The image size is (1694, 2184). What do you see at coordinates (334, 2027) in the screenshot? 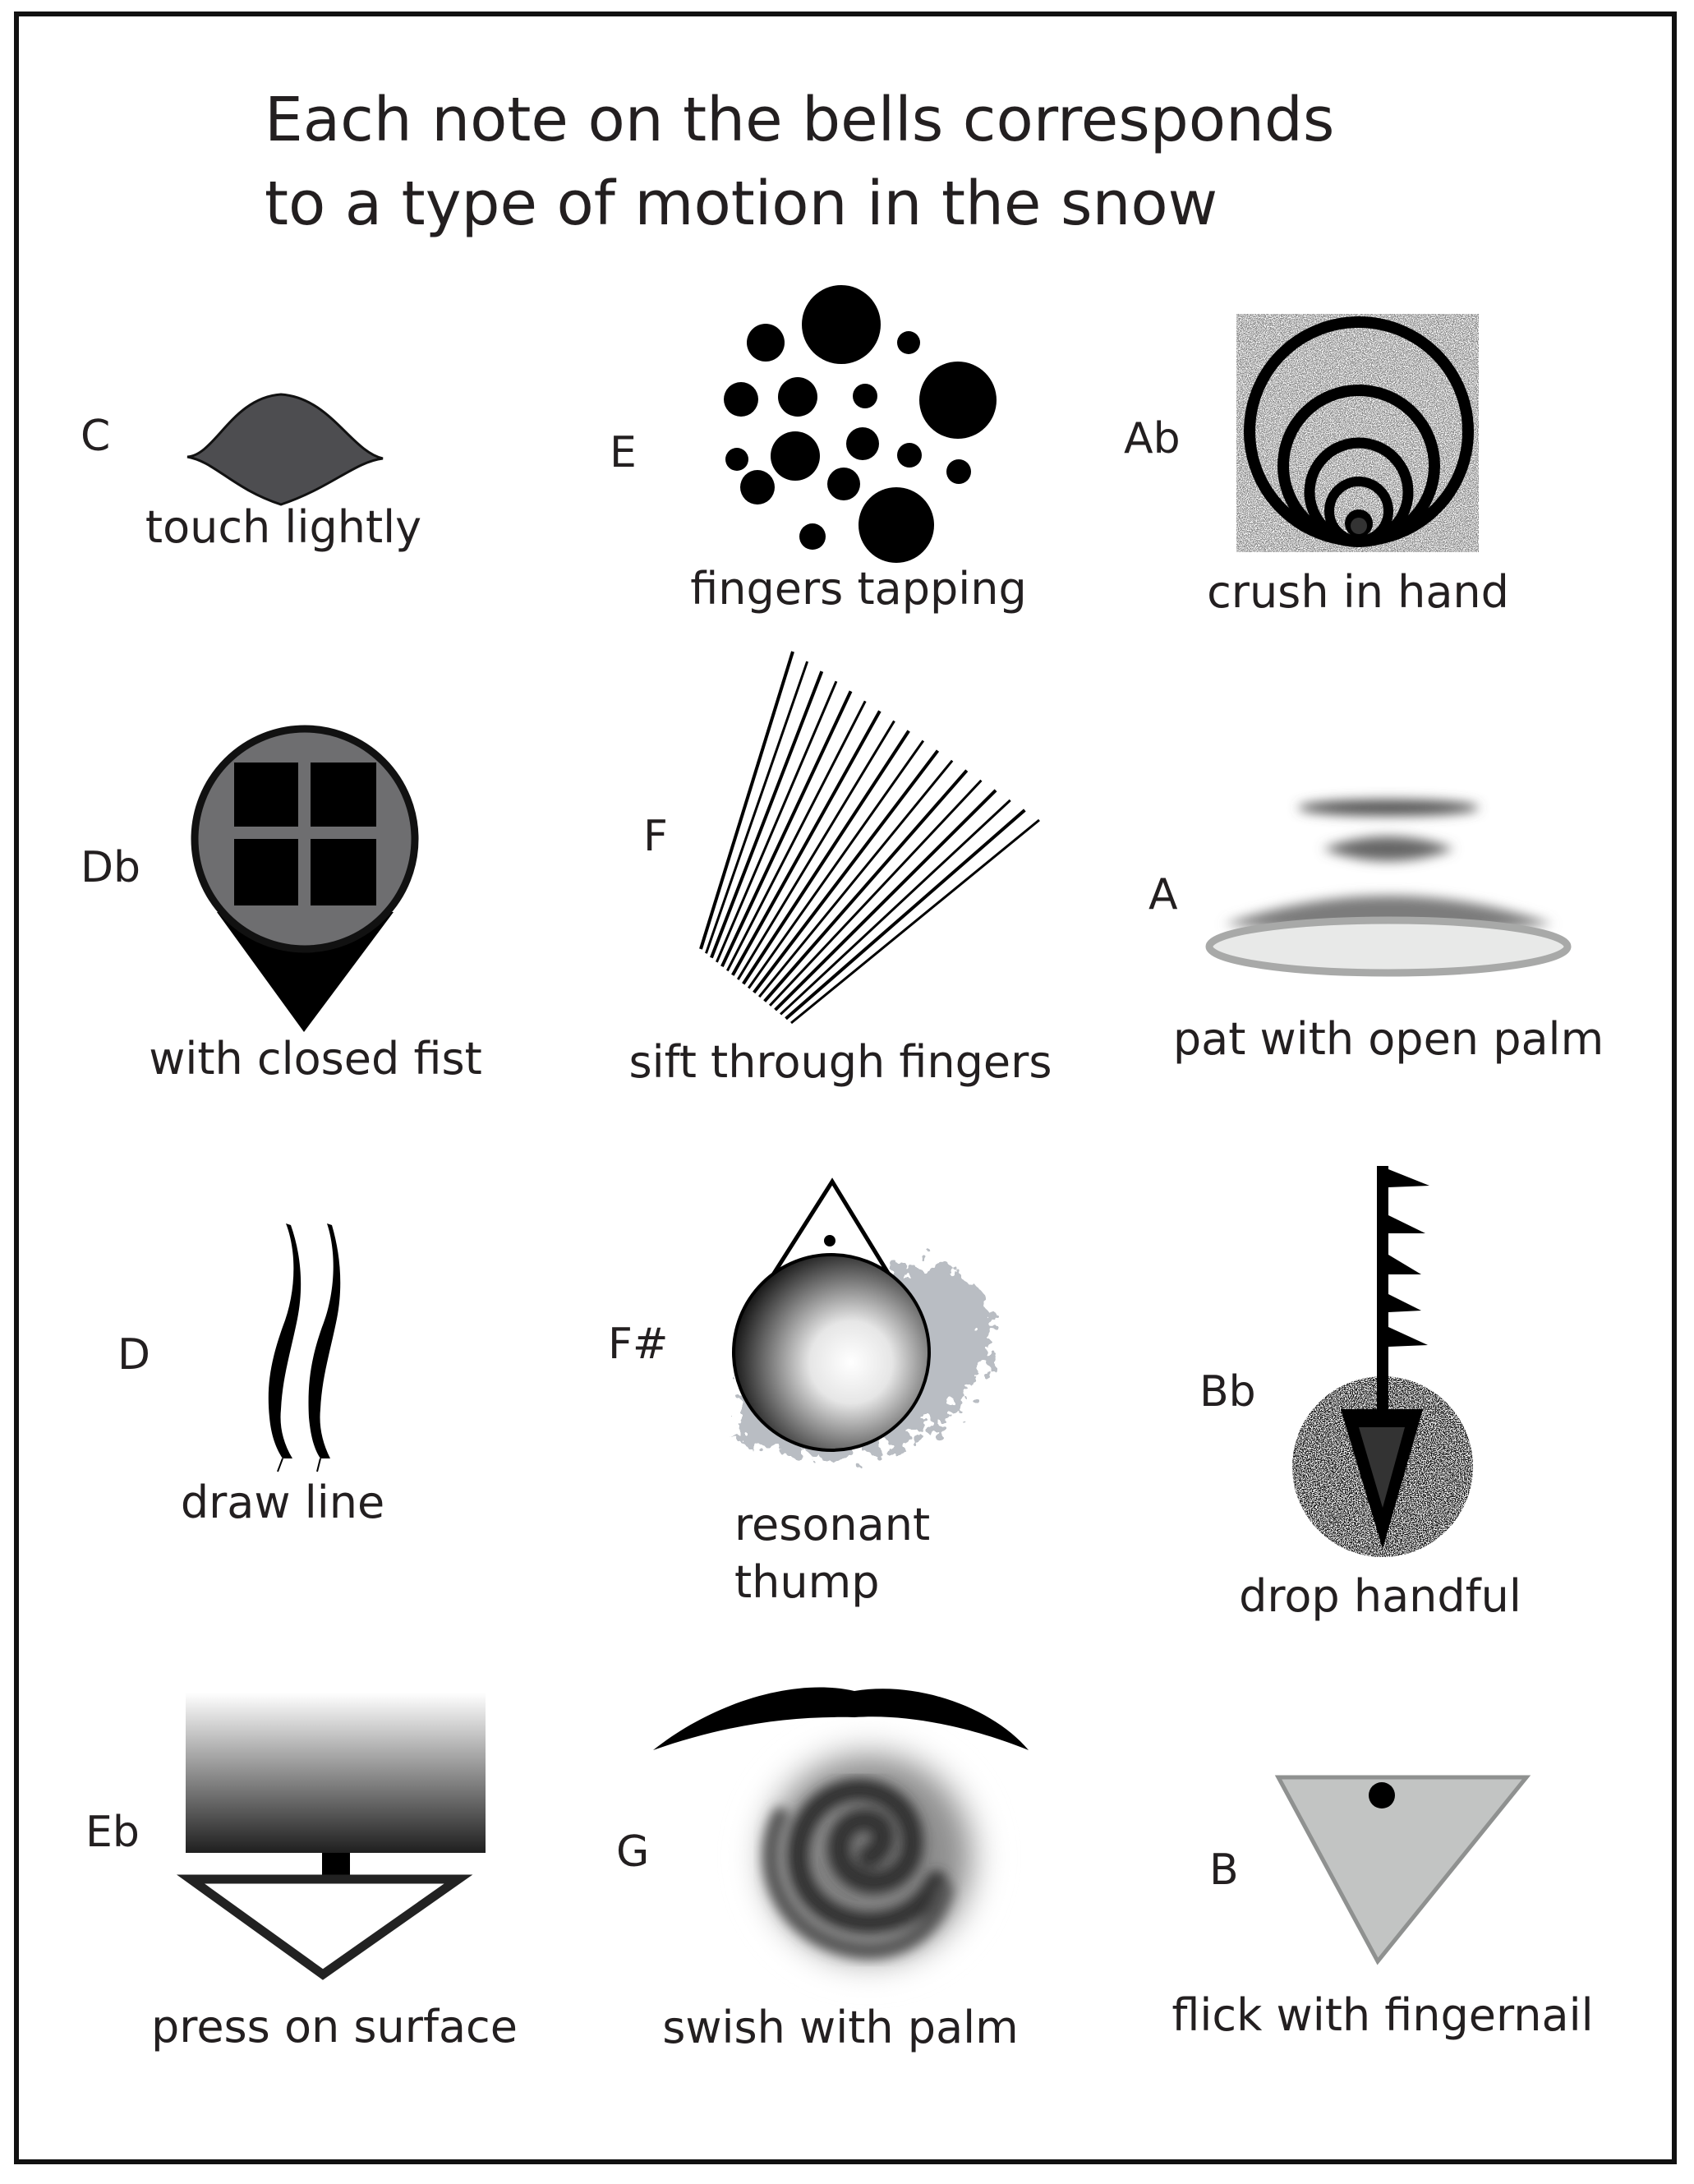
I see `motion-caption: press on surface` at bounding box center [334, 2027].